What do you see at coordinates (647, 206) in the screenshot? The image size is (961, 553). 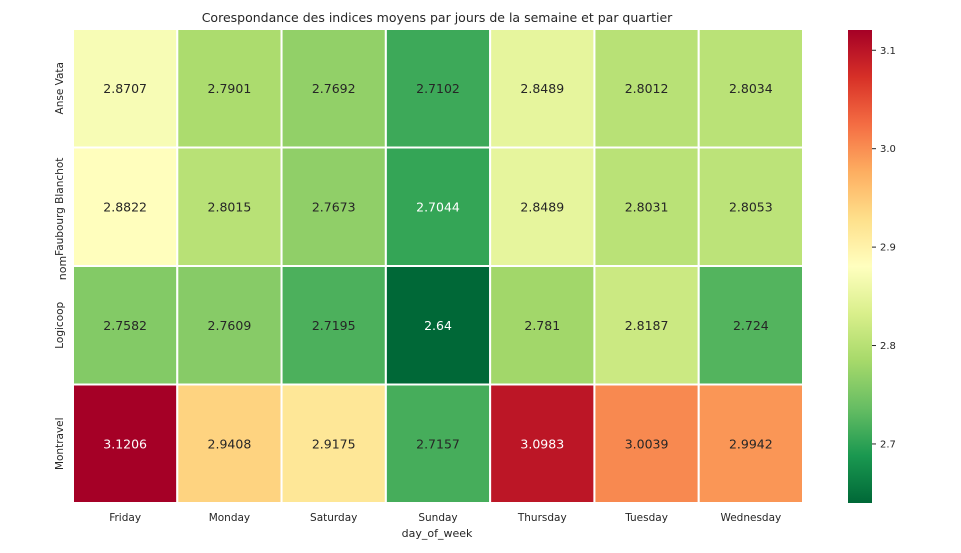 I see `cell-value-label: 2.8031` at bounding box center [647, 206].